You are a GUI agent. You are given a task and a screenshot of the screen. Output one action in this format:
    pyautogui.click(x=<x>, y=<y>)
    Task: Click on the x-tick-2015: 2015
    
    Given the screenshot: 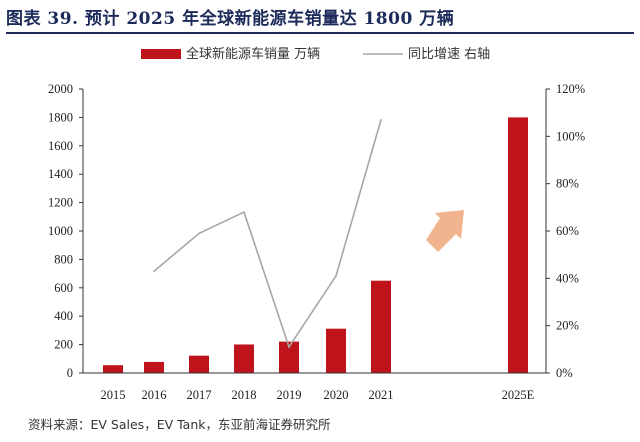 What is the action you would take?
    pyautogui.click(x=113, y=395)
    